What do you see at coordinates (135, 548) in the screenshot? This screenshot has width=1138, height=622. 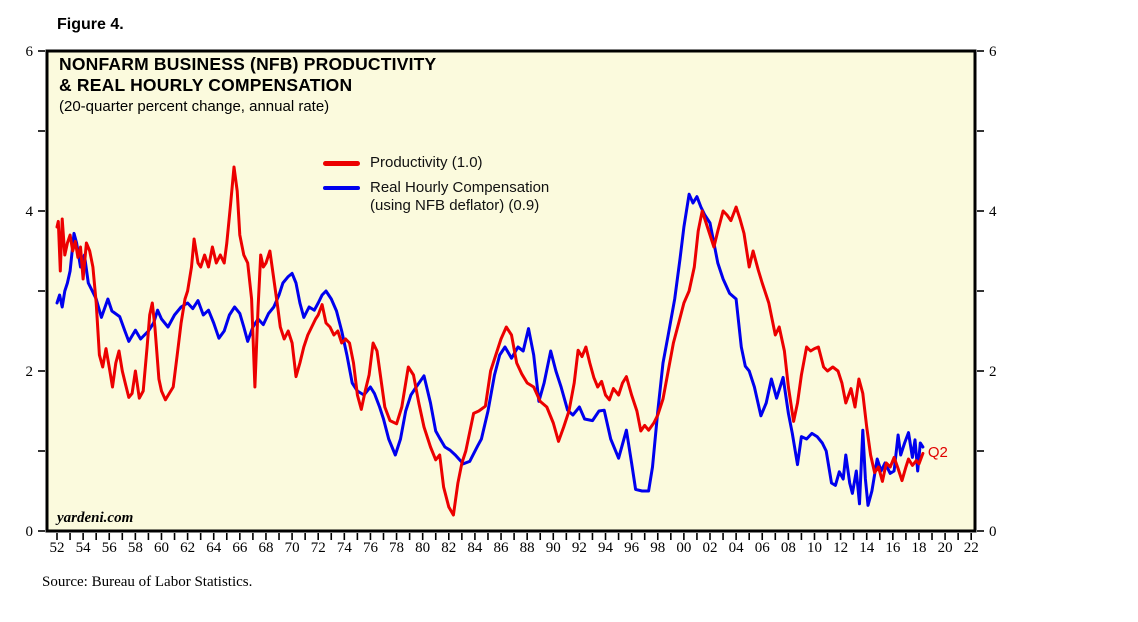 I see `x-axis-label: 58` at bounding box center [135, 548].